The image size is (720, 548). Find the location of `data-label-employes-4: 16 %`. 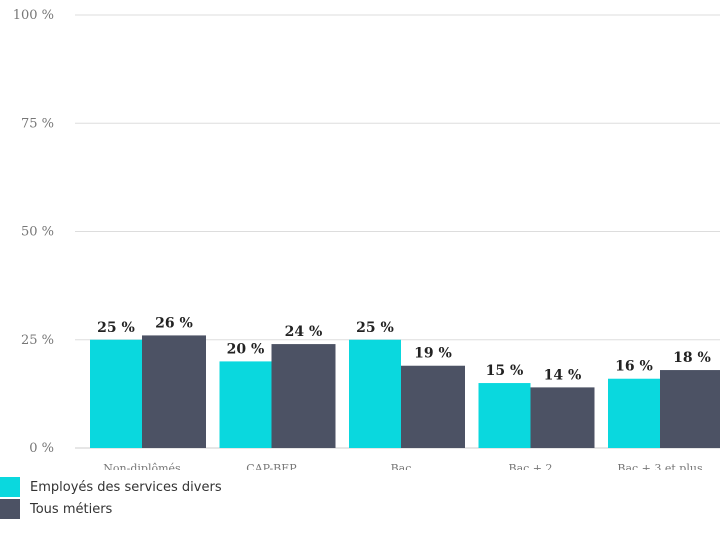

data-label-employes-4: 16 % is located at coordinates (634, 367).